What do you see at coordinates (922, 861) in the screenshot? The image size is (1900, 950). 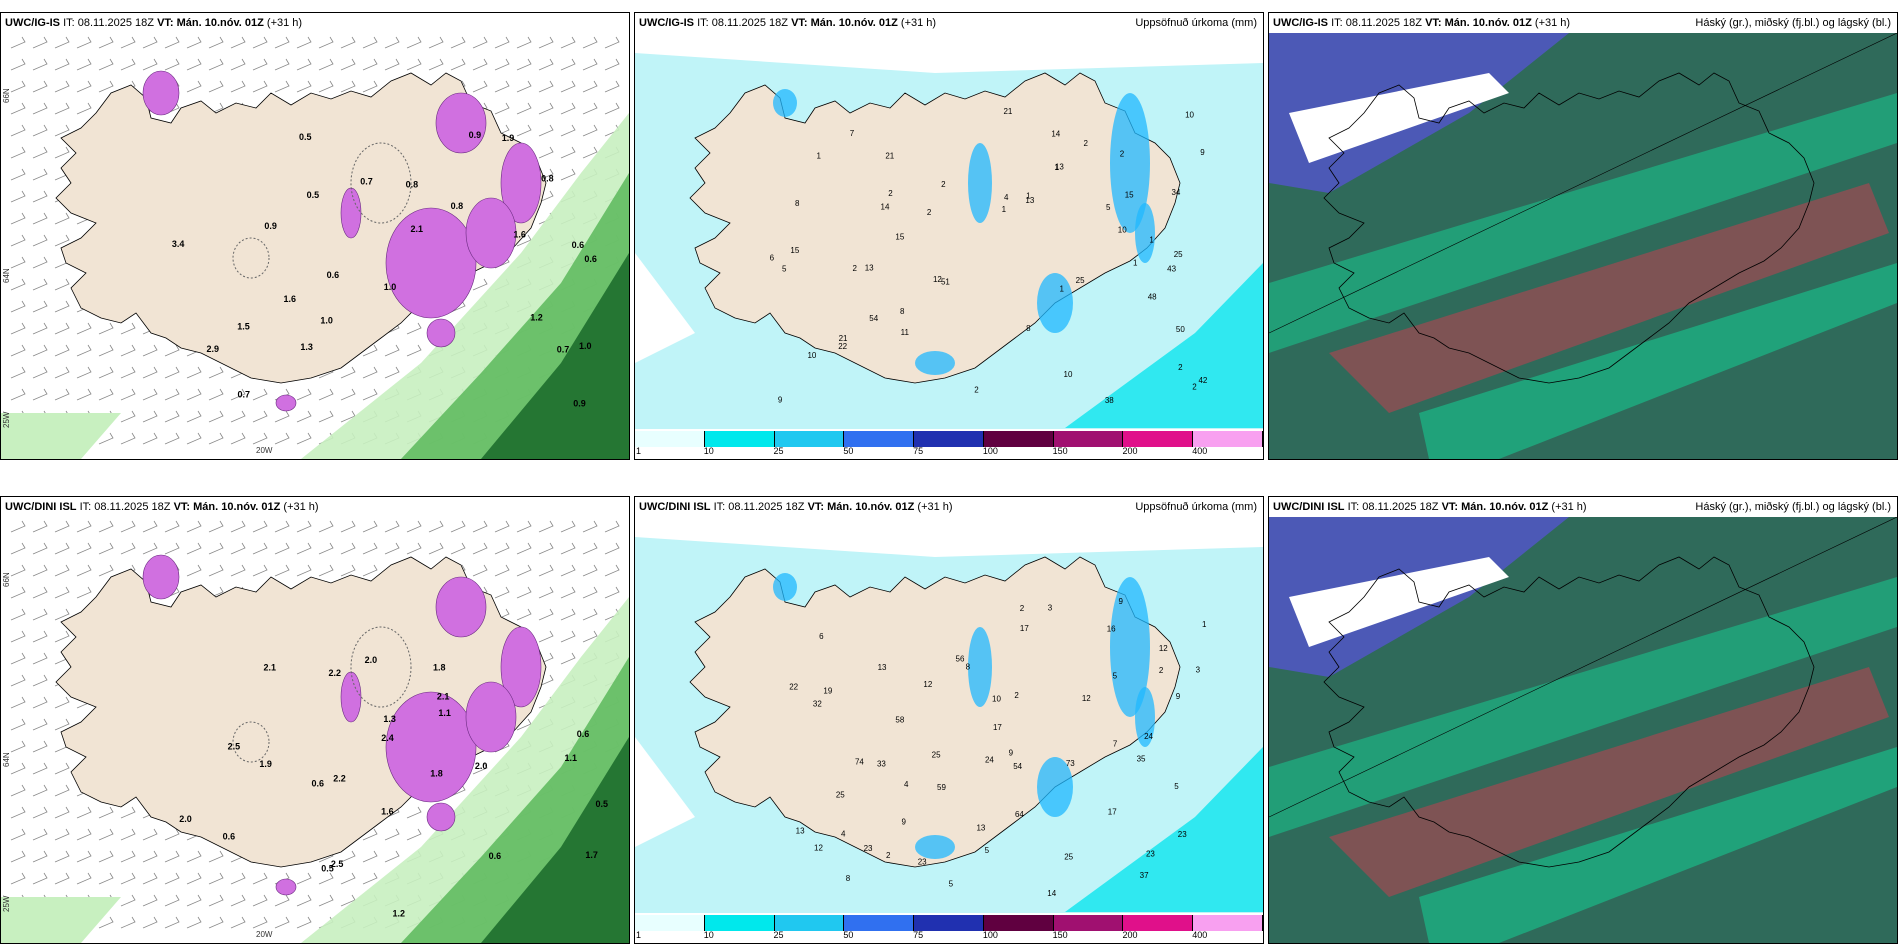 I see `precip-value-label: 23` at bounding box center [922, 861].